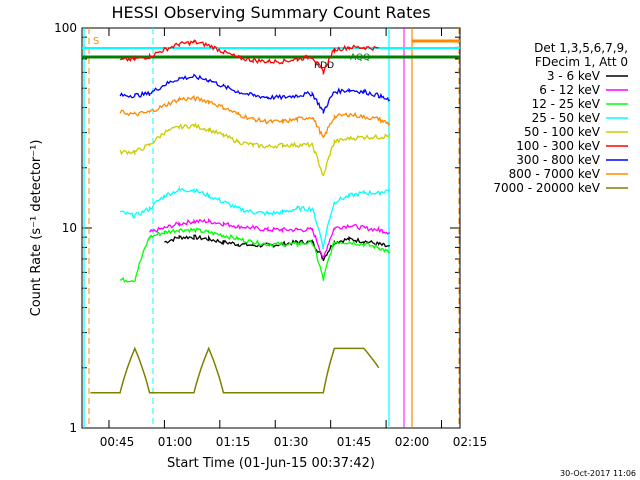 The height and width of the screenshot is (480, 640). Describe the element at coordinates (233, 442) in the screenshot. I see `x-tick-label-0115: 01:15` at that location.